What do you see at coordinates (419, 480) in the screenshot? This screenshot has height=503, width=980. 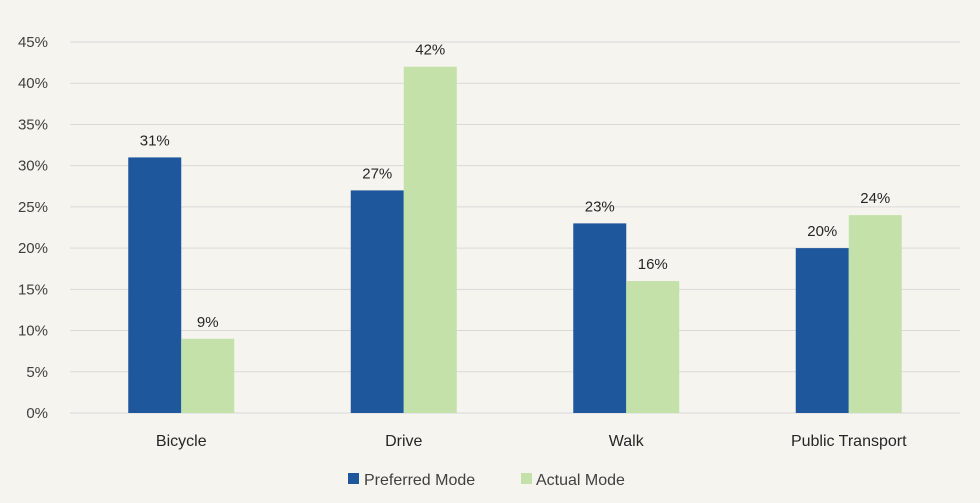 I see `legend-label: Preferred Mode` at bounding box center [419, 480].